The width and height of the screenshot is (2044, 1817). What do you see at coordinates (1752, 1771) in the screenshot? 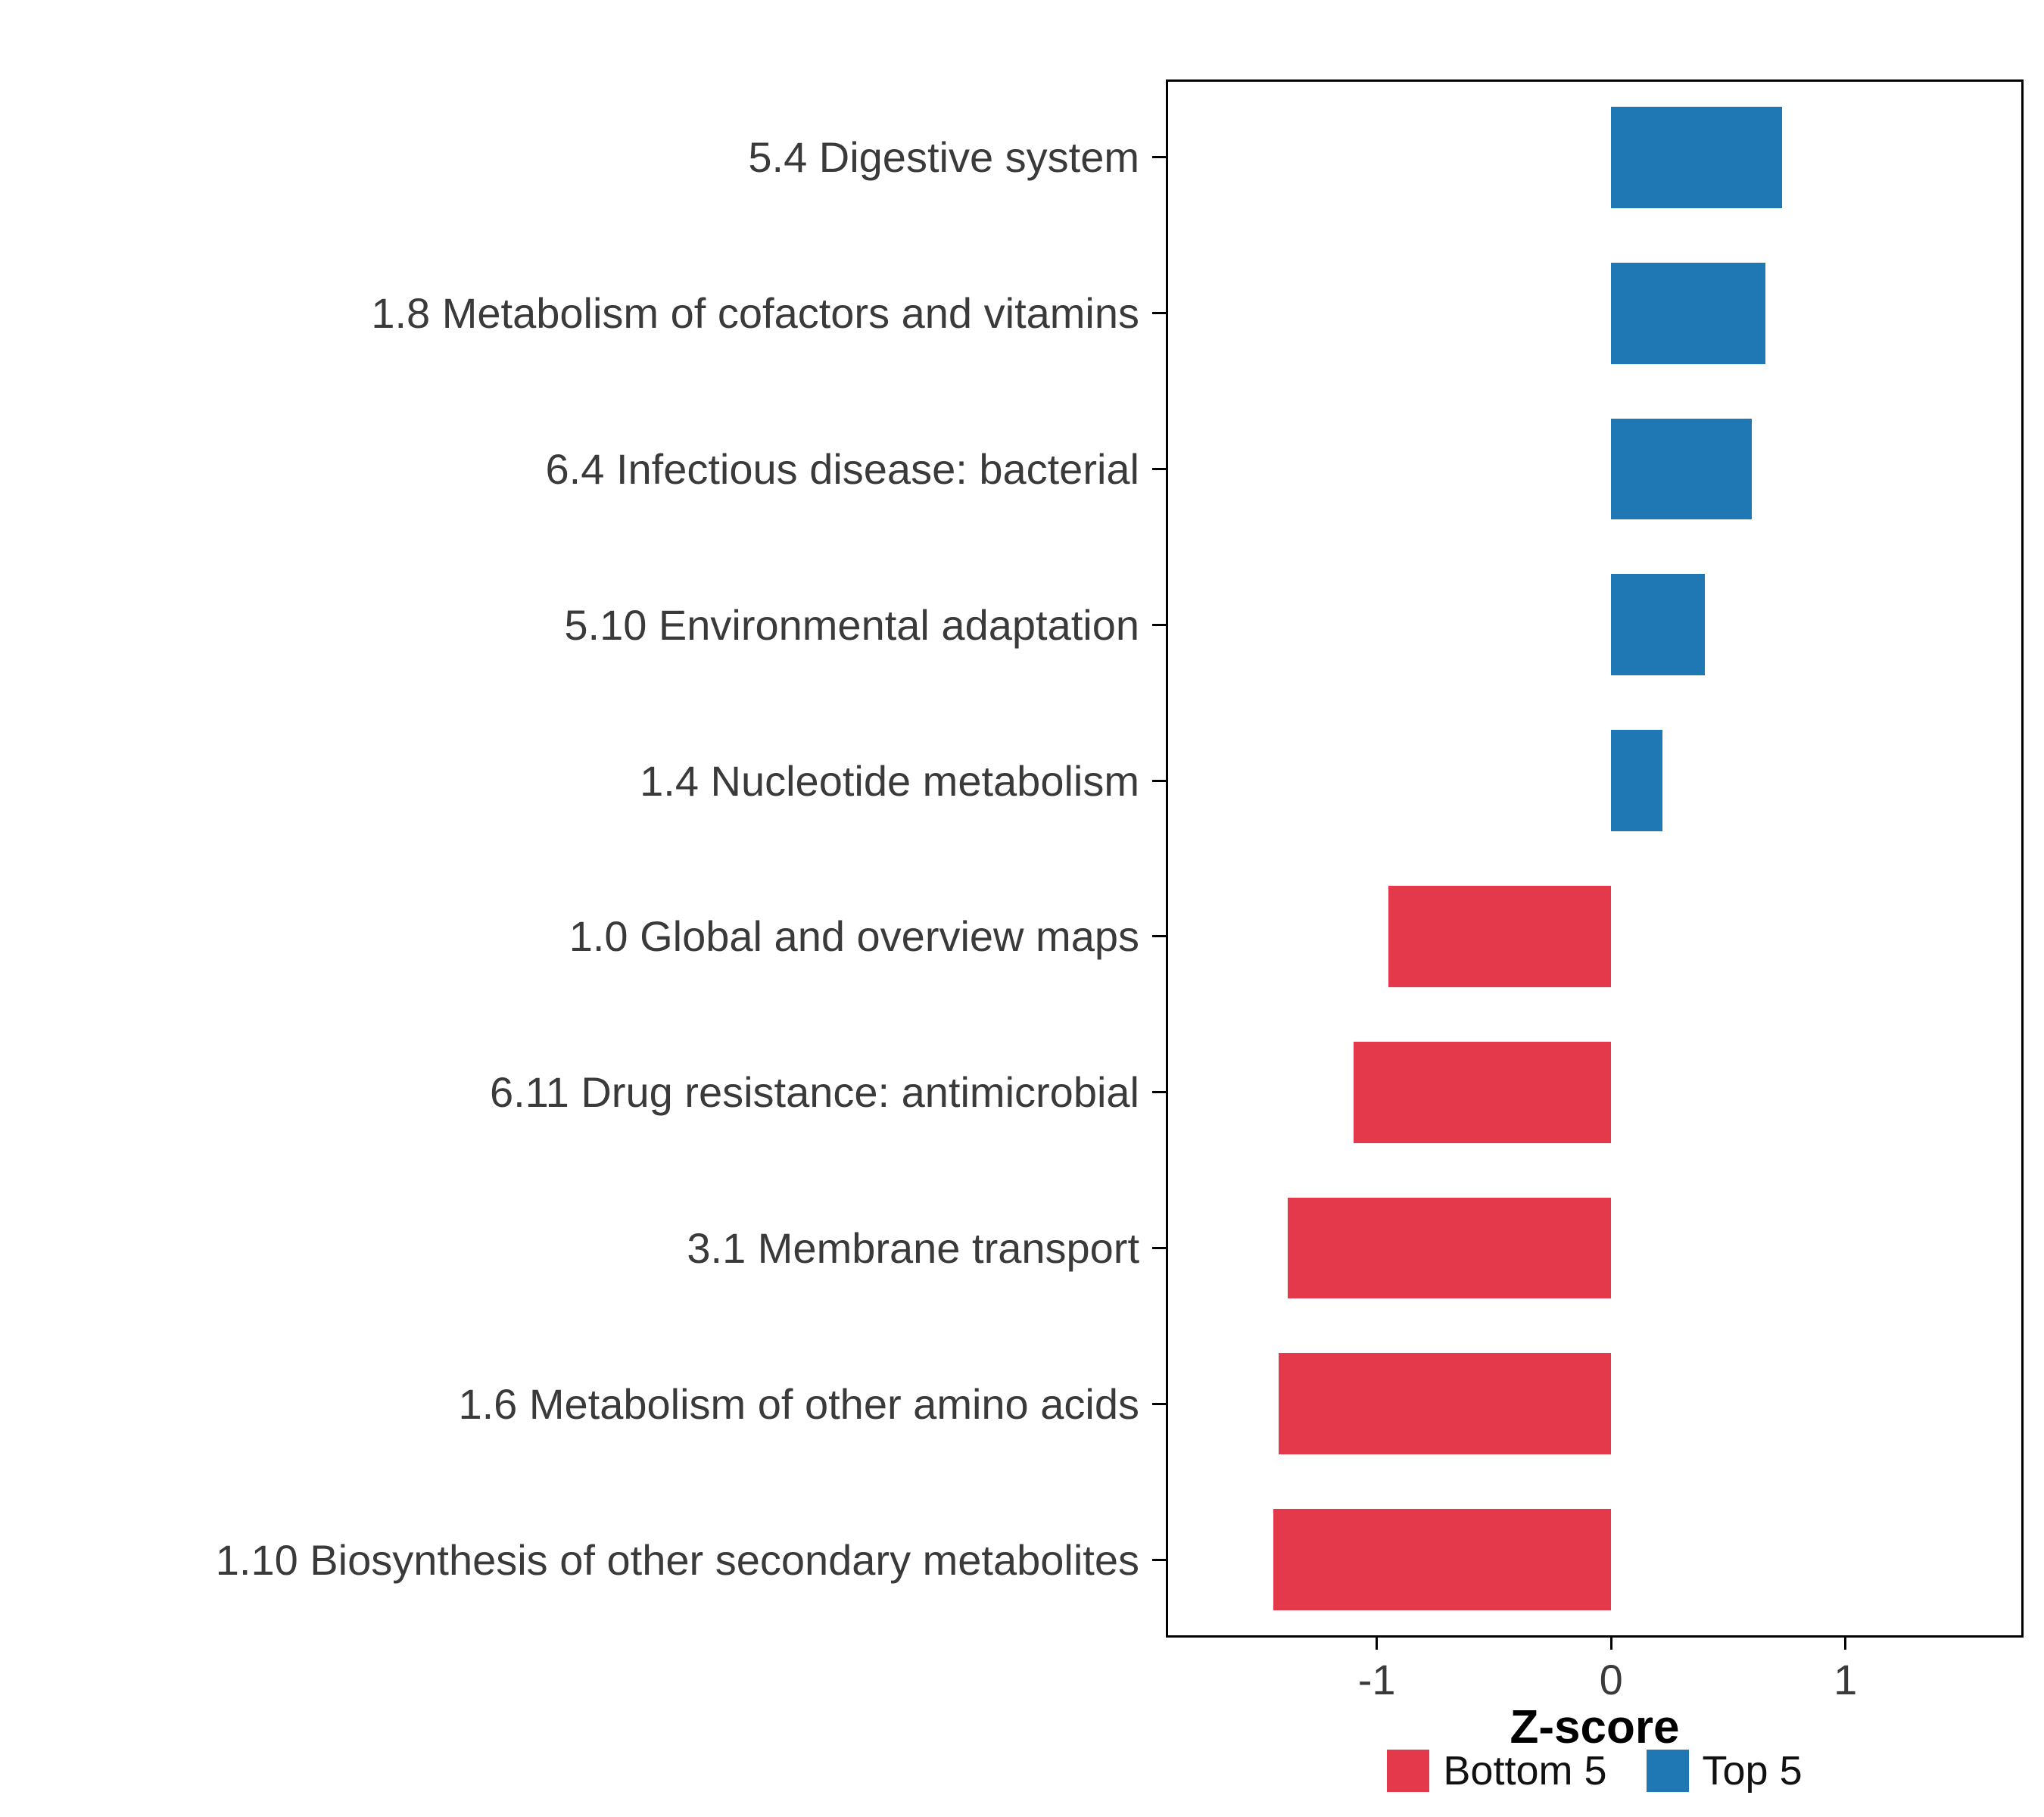
I see `legend-label: Top 5` at bounding box center [1752, 1771].